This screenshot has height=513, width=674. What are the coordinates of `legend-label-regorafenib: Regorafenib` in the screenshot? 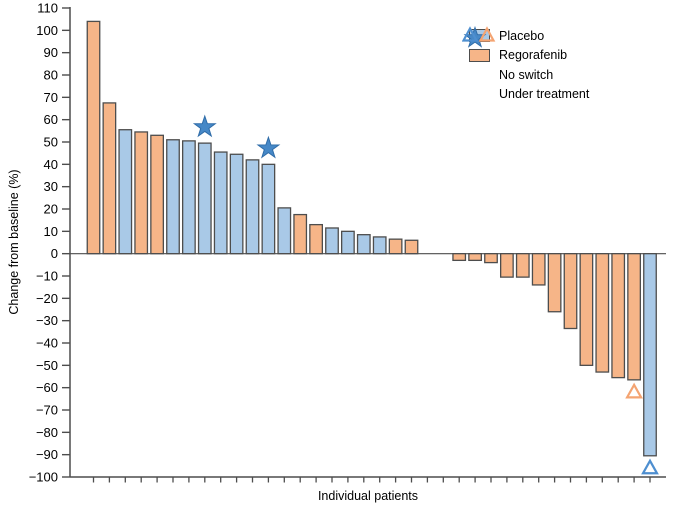 It's located at (533, 55).